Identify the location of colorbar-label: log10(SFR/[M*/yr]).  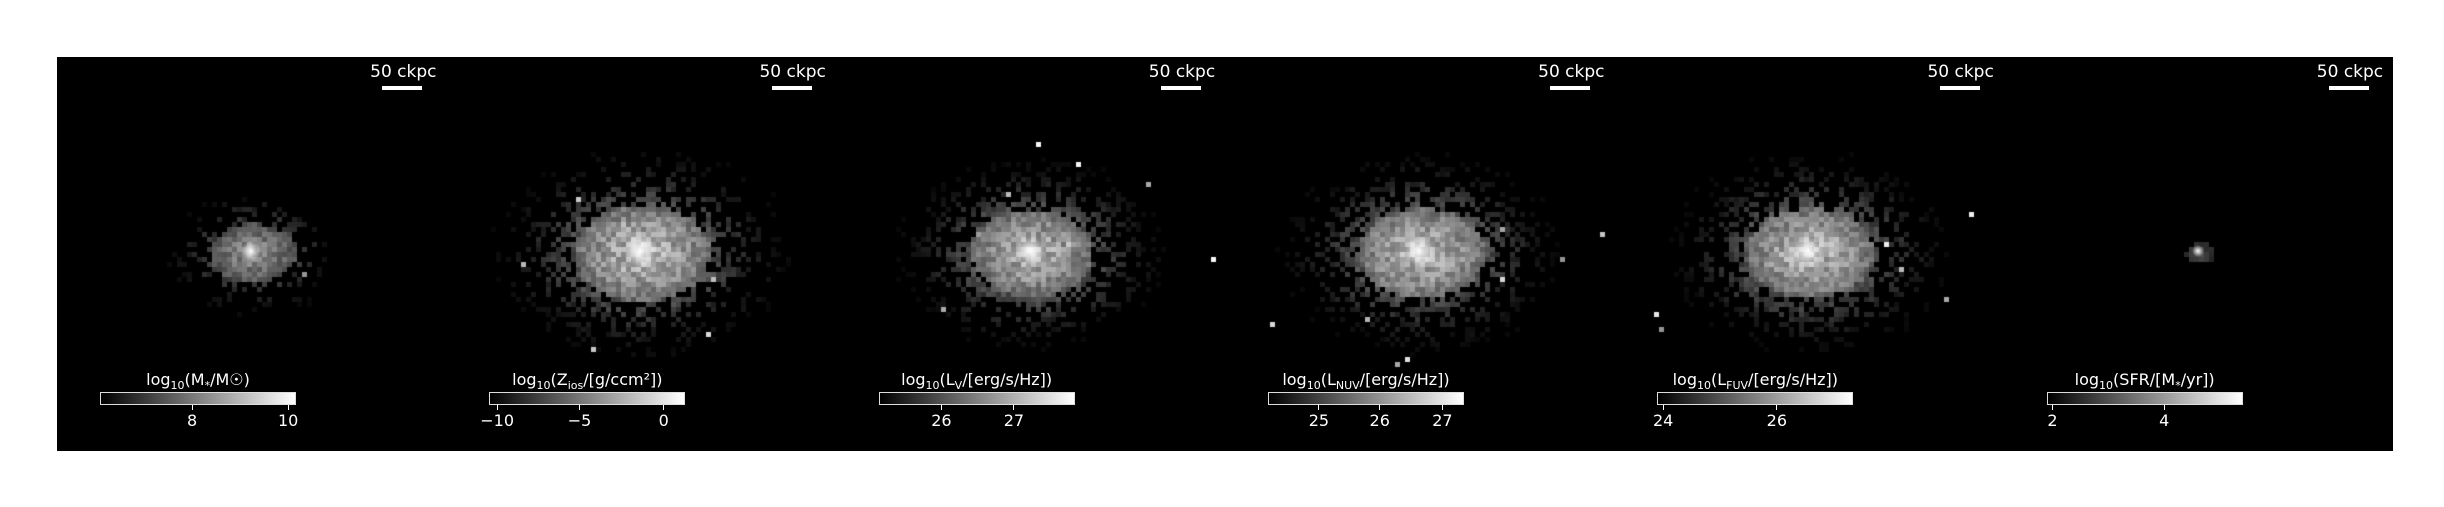
(2144, 381).